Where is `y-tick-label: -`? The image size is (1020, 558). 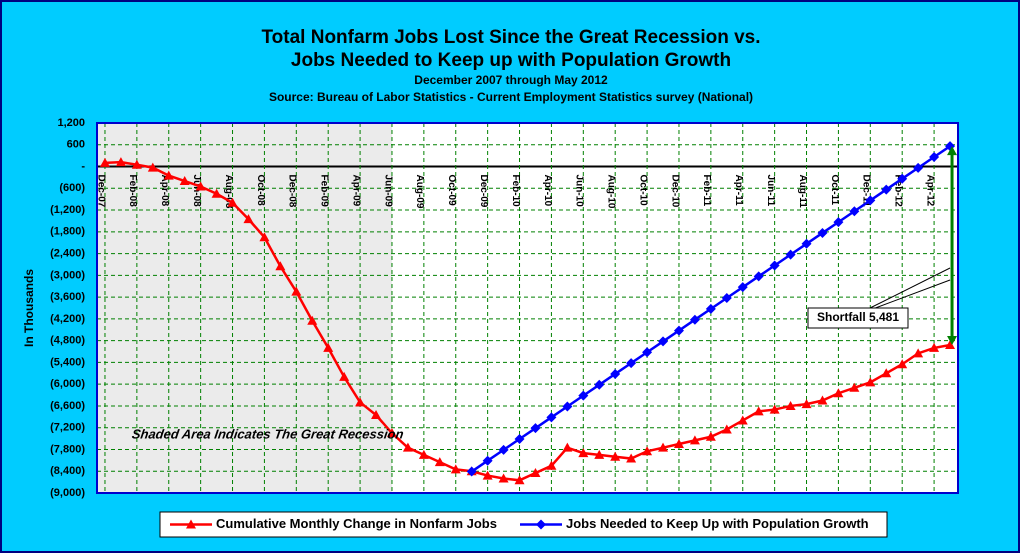 y-tick-label: - is located at coordinates (83, 166).